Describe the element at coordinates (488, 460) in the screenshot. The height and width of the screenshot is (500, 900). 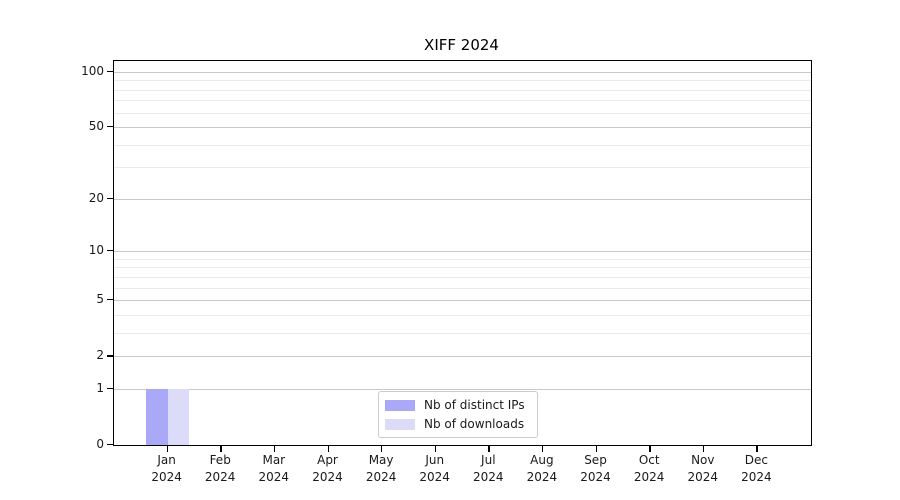
I see `x-tick-month: Jul` at that location.